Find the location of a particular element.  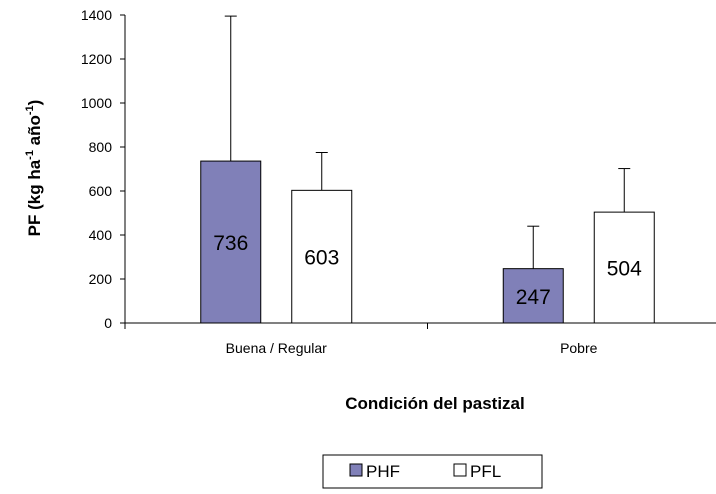

data-label: 504 is located at coordinates (624, 269).